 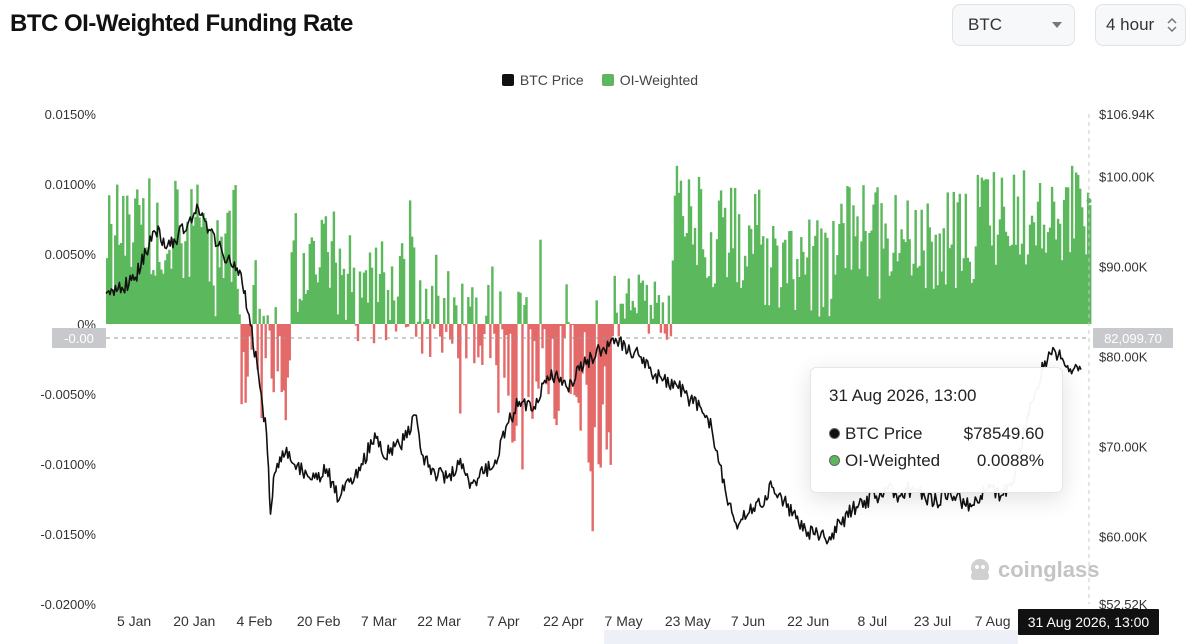 What do you see at coordinates (68, 604) in the screenshot?
I see `left-axis-tick-label: -0.0200%` at bounding box center [68, 604].